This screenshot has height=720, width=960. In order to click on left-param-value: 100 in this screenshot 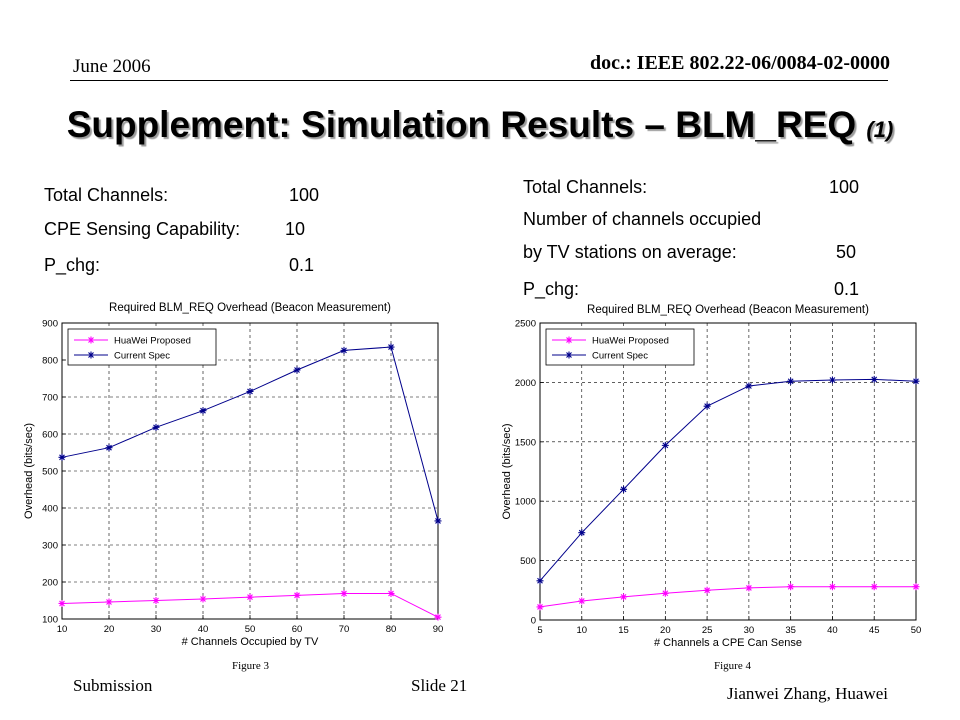, I will do `click(304, 195)`.